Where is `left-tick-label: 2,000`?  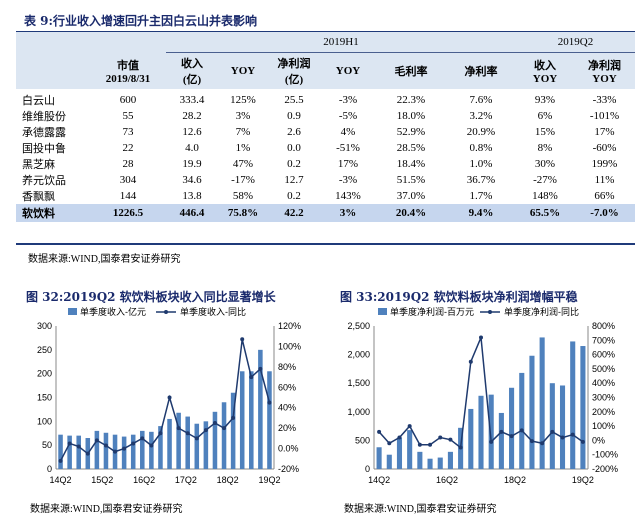
left-tick-label: 2,000 is located at coordinates (358, 355).